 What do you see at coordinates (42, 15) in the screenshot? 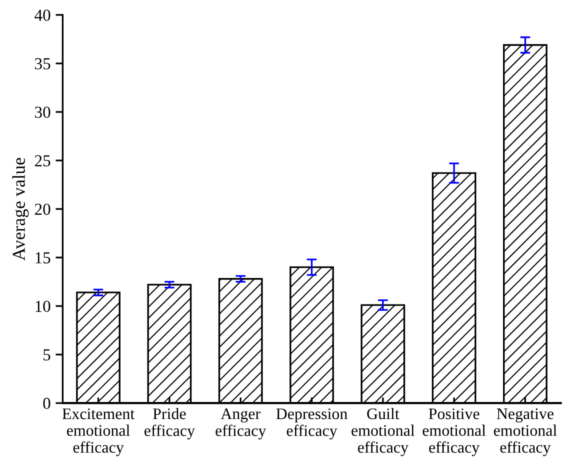
I see `y-tick-label: 40` at bounding box center [42, 15].